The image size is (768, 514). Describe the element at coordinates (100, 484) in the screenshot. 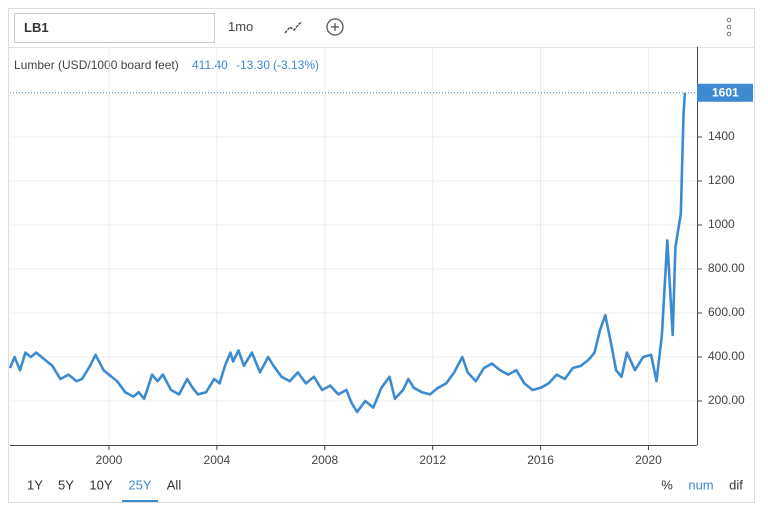

I see `range-button: 10Y` at that location.